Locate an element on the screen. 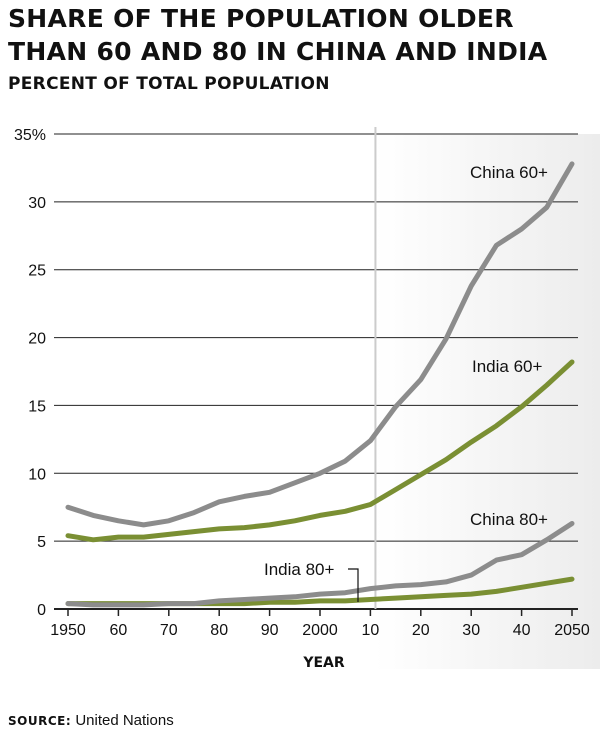 This screenshot has width=600, height=735. y-tick-label: 15 is located at coordinates (37, 406).